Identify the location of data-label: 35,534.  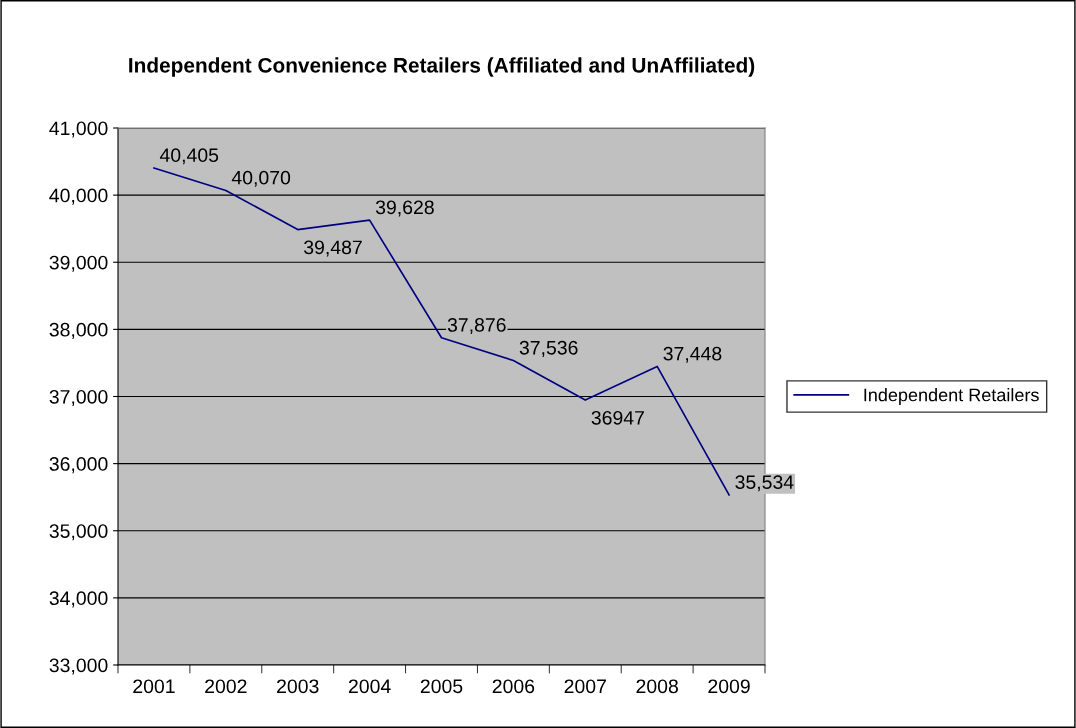
(764, 483).